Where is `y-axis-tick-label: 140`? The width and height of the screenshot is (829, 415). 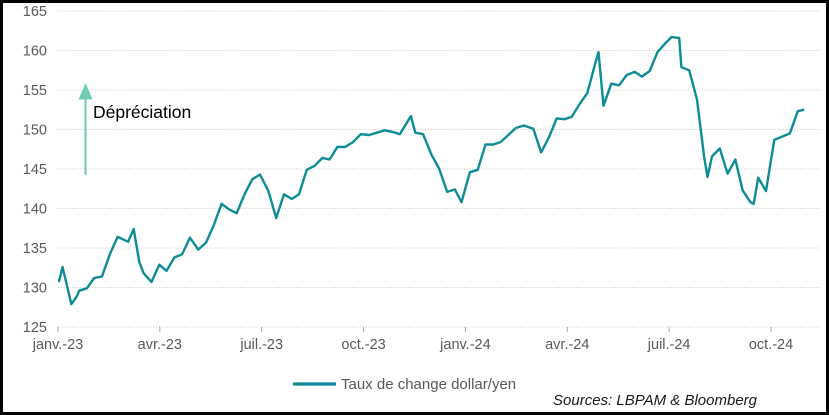
y-axis-tick-label: 140 is located at coordinates (35, 210).